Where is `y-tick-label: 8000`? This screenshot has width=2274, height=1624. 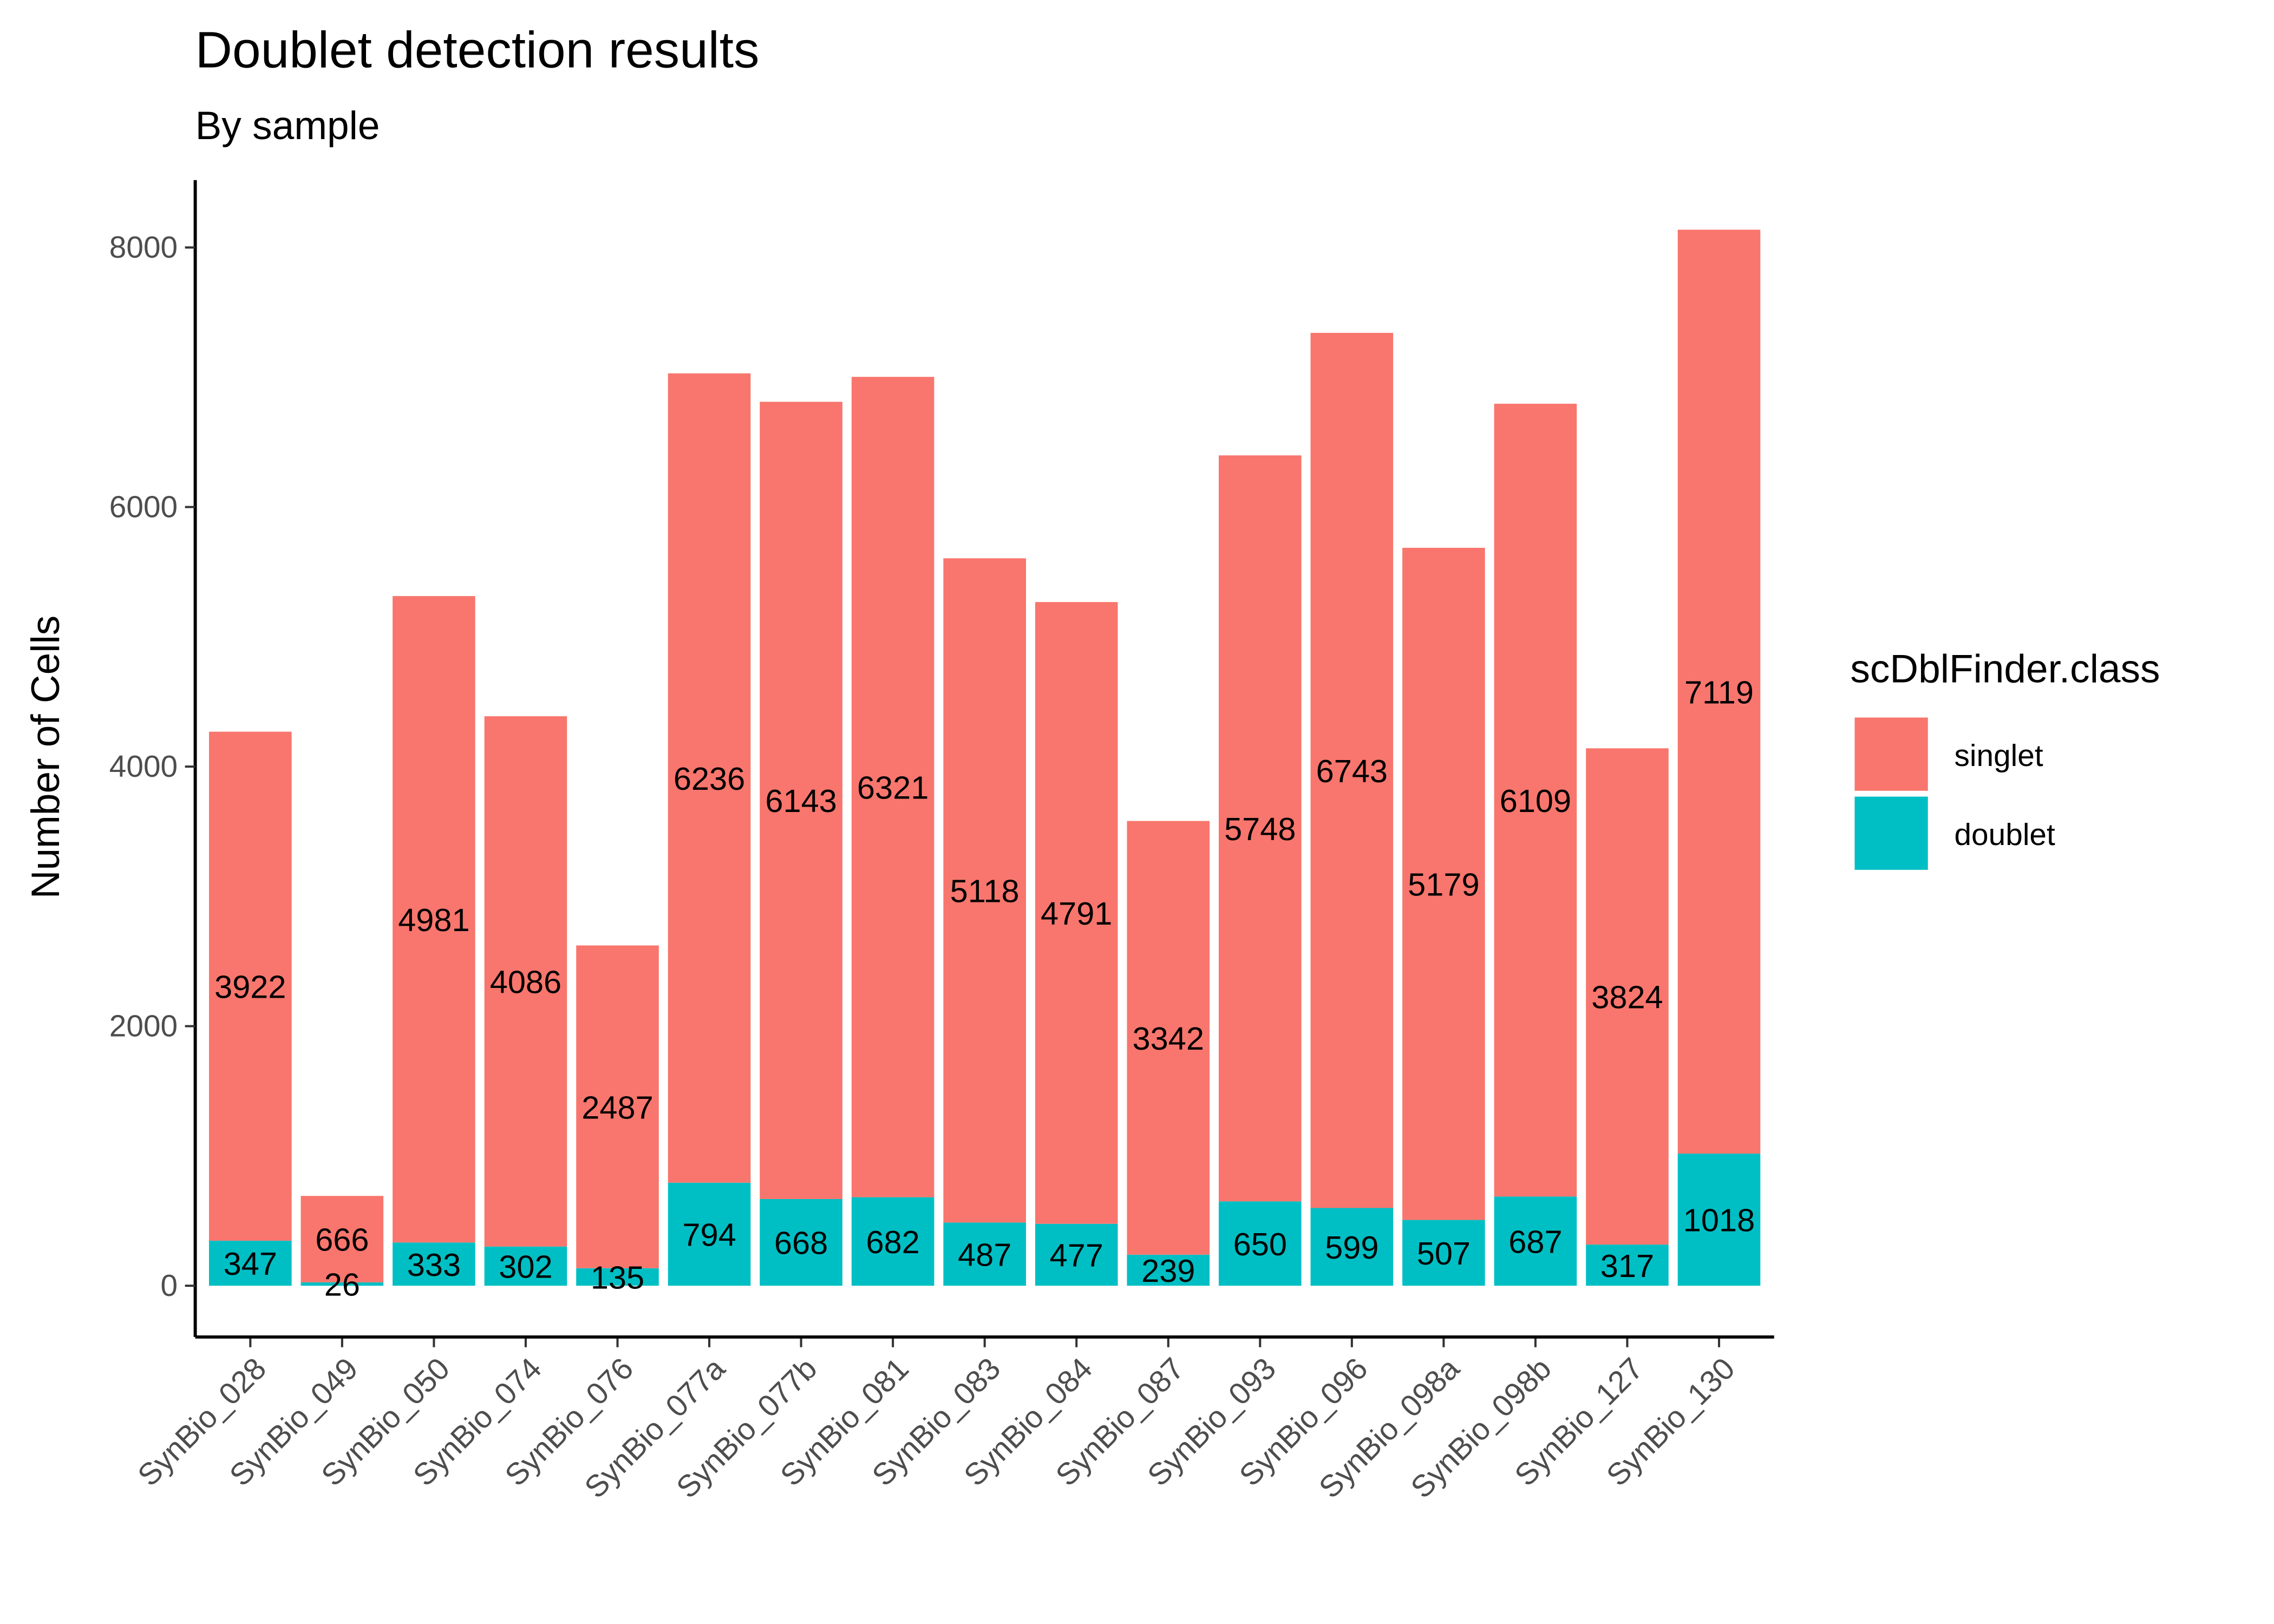 y-tick-label: 8000 is located at coordinates (144, 248).